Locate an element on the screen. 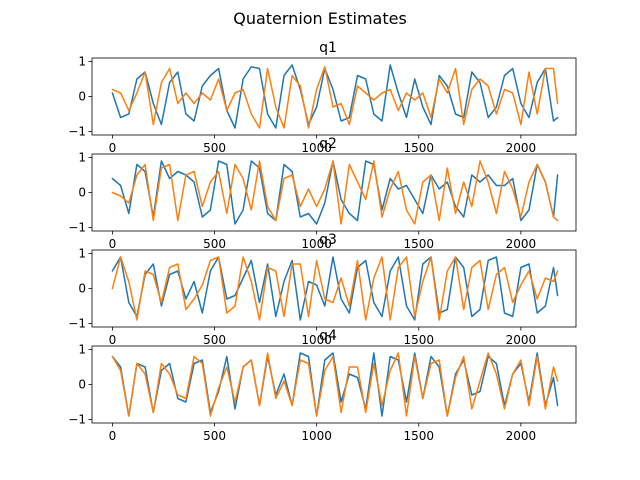  subplot-title-q2: q2 is located at coordinates (328, 144).